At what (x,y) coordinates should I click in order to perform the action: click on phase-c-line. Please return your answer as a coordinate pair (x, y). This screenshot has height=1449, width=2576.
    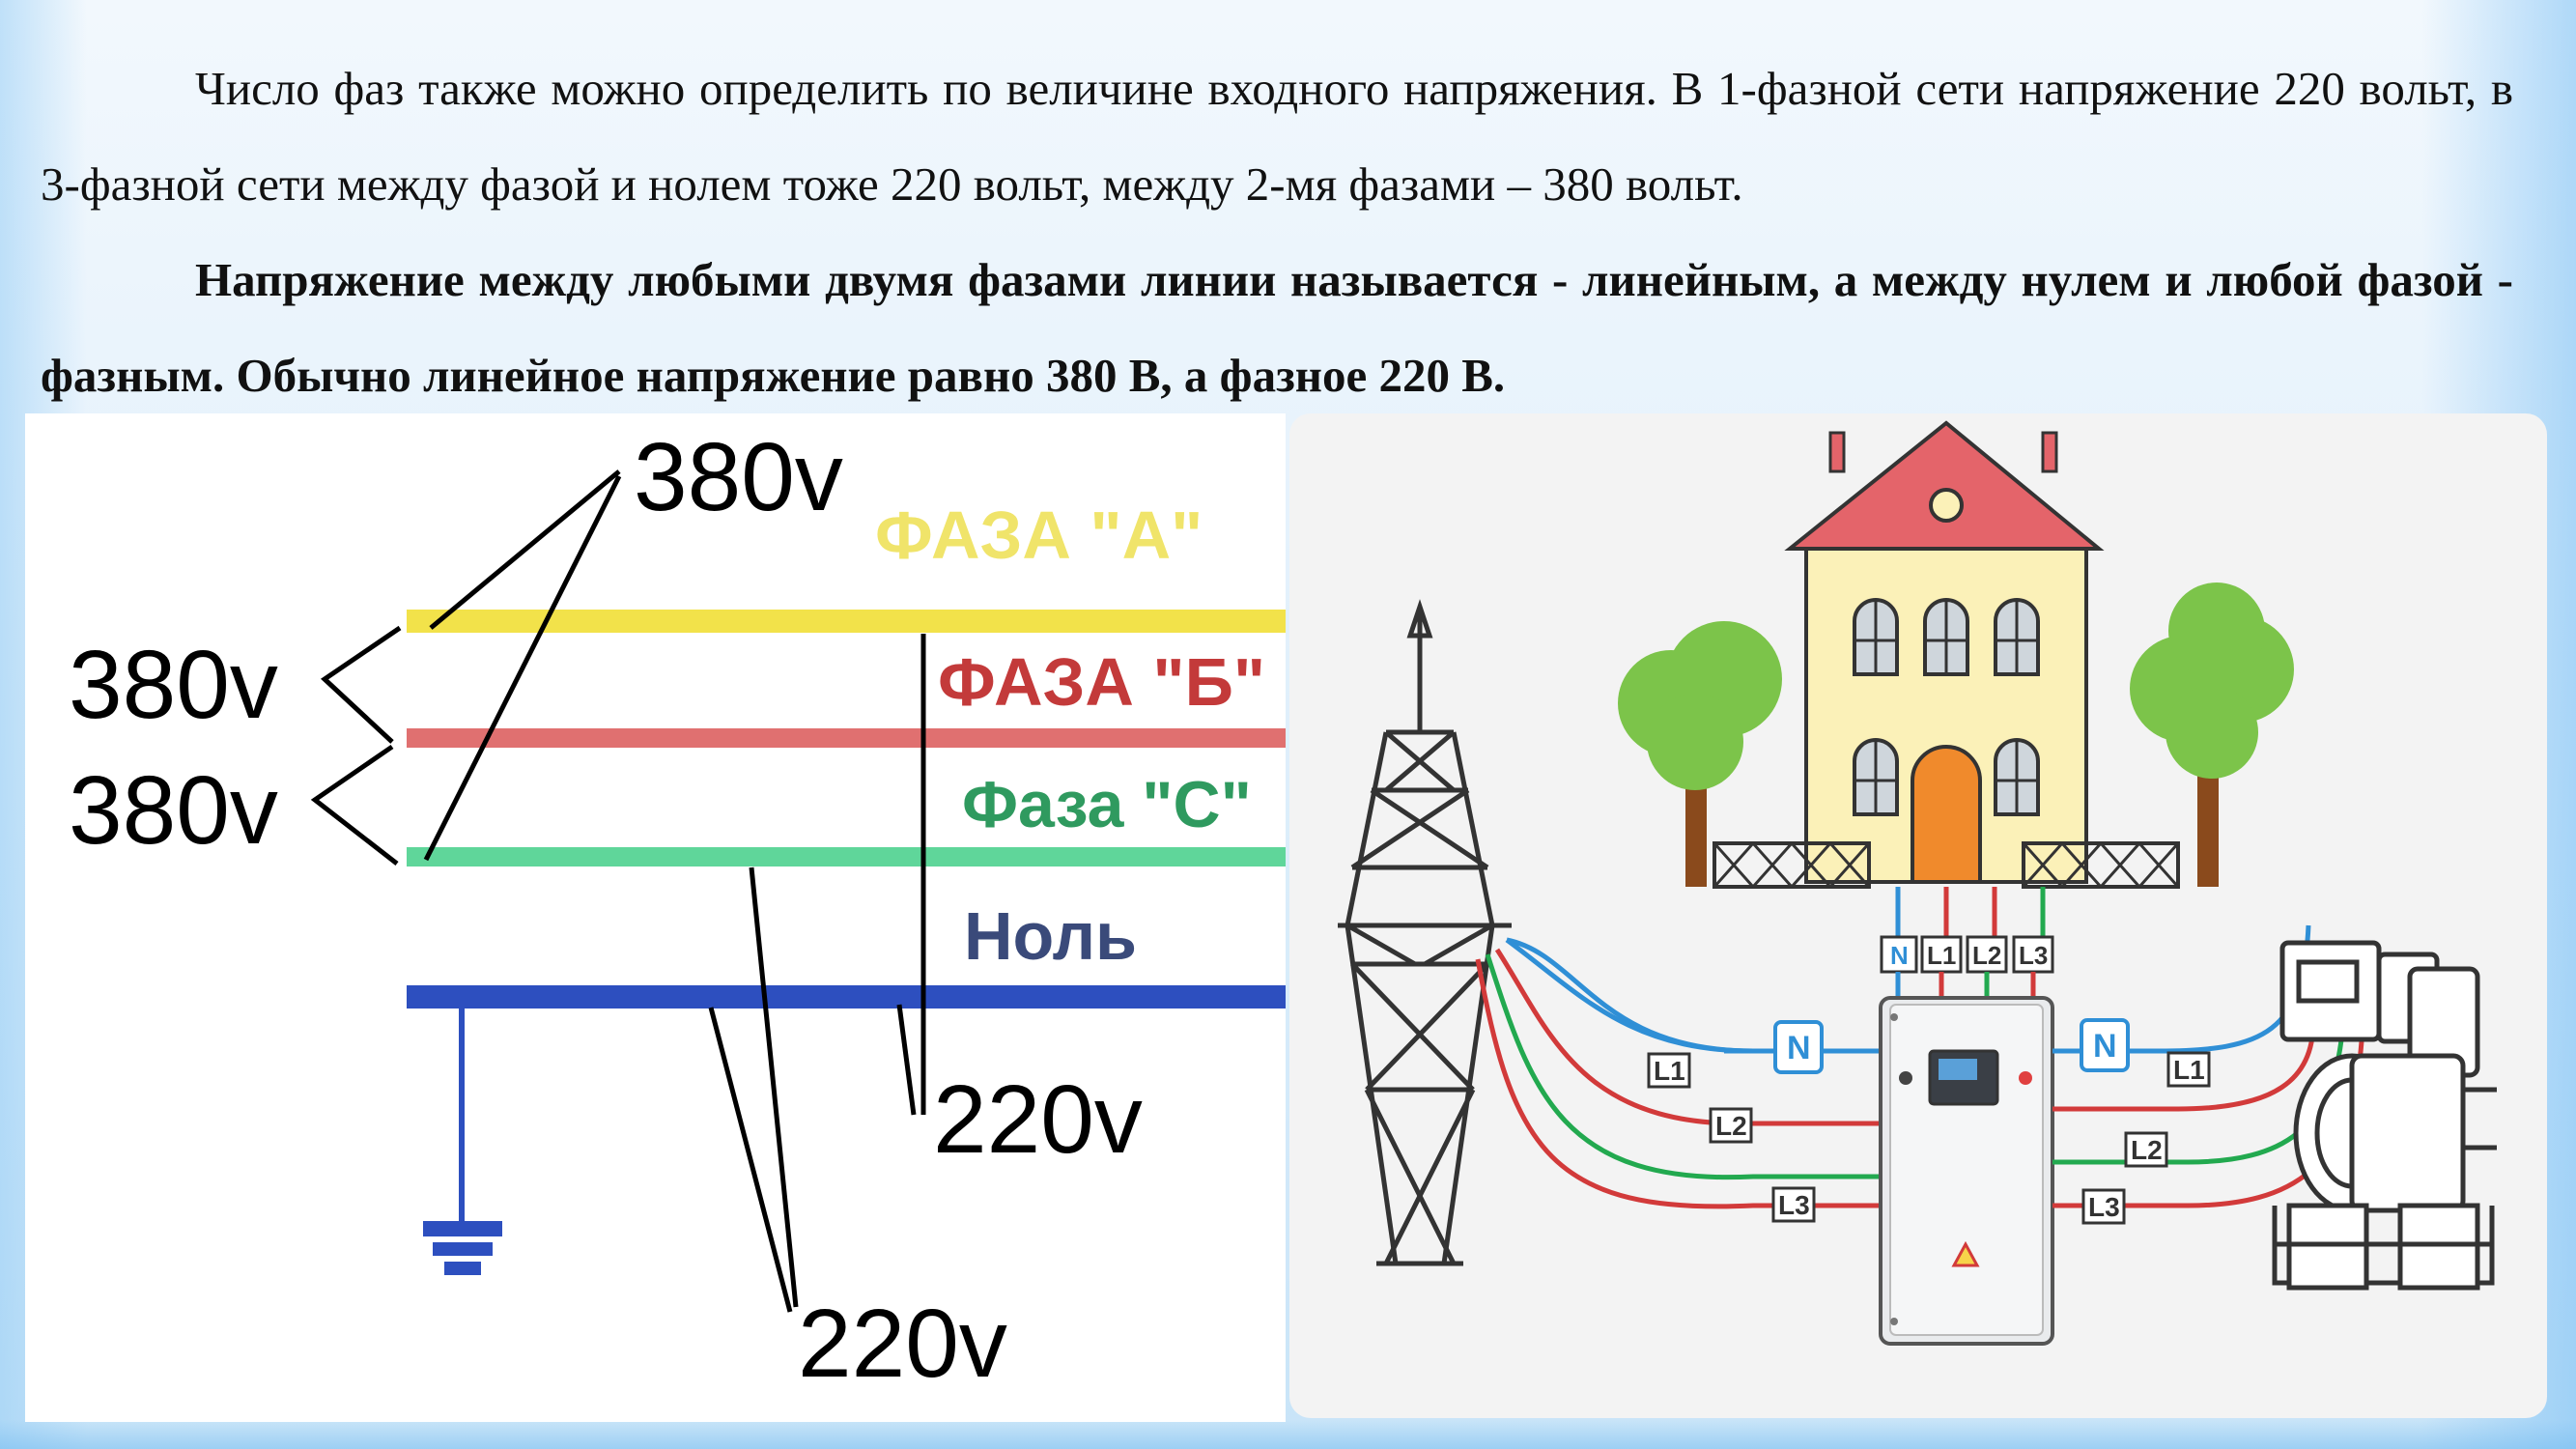
    Looking at the image, I should click on (846, 857).